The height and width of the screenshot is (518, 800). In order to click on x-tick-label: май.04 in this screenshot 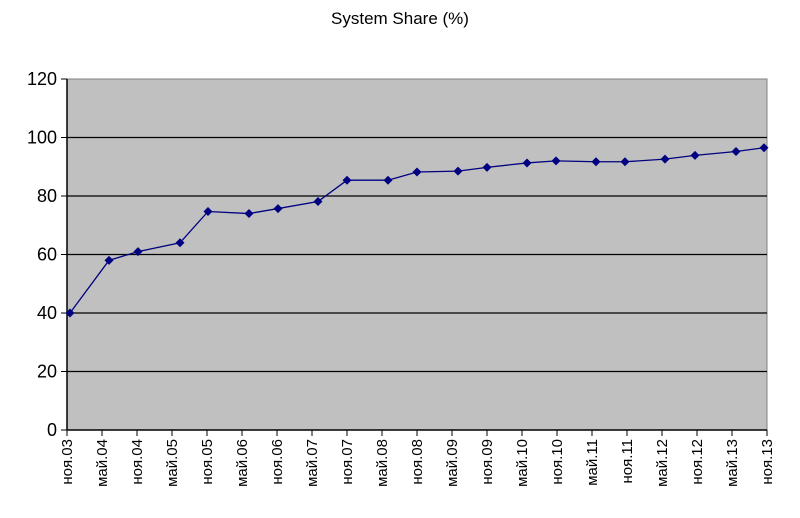, I will do `click(102, 463)`.